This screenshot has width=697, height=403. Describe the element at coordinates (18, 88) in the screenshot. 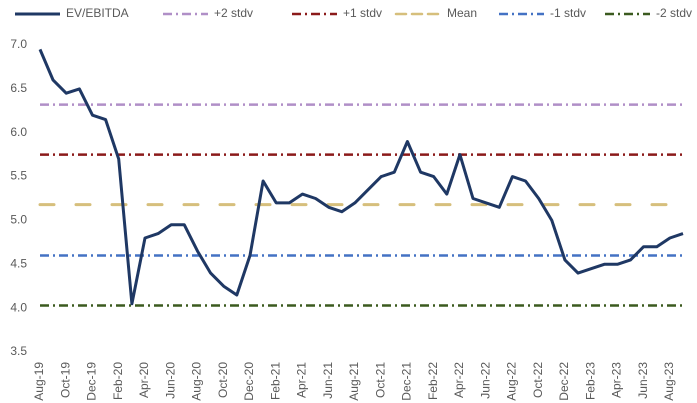

I see `y-tick-label: 6.5` at that location.